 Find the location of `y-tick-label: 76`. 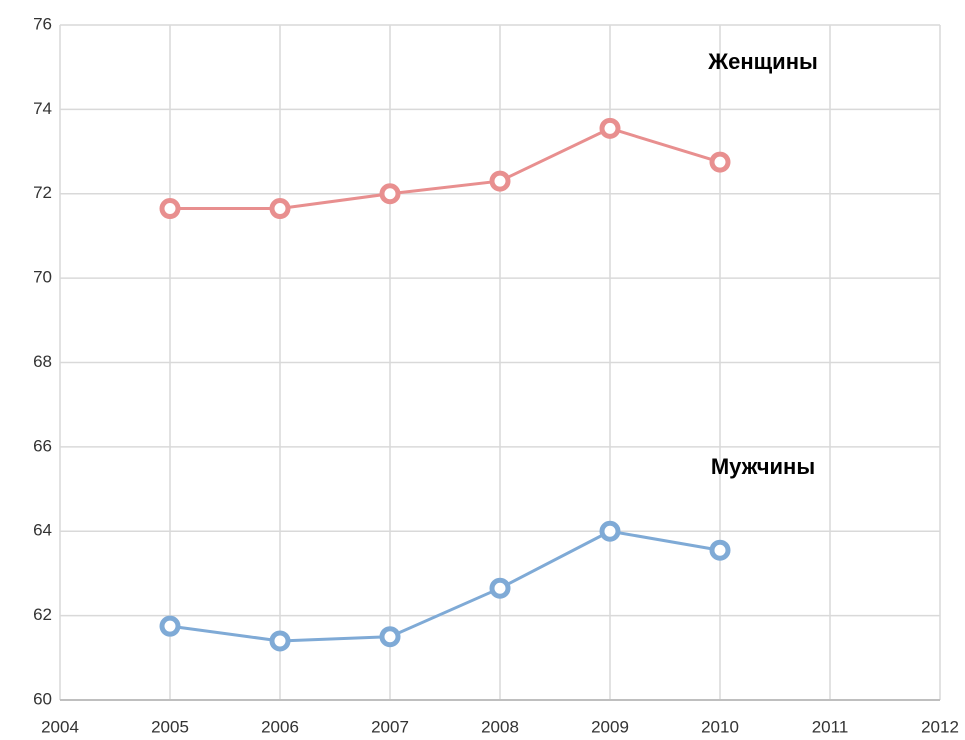

y-tick-label: 76 is located at coordinates (42, 23).